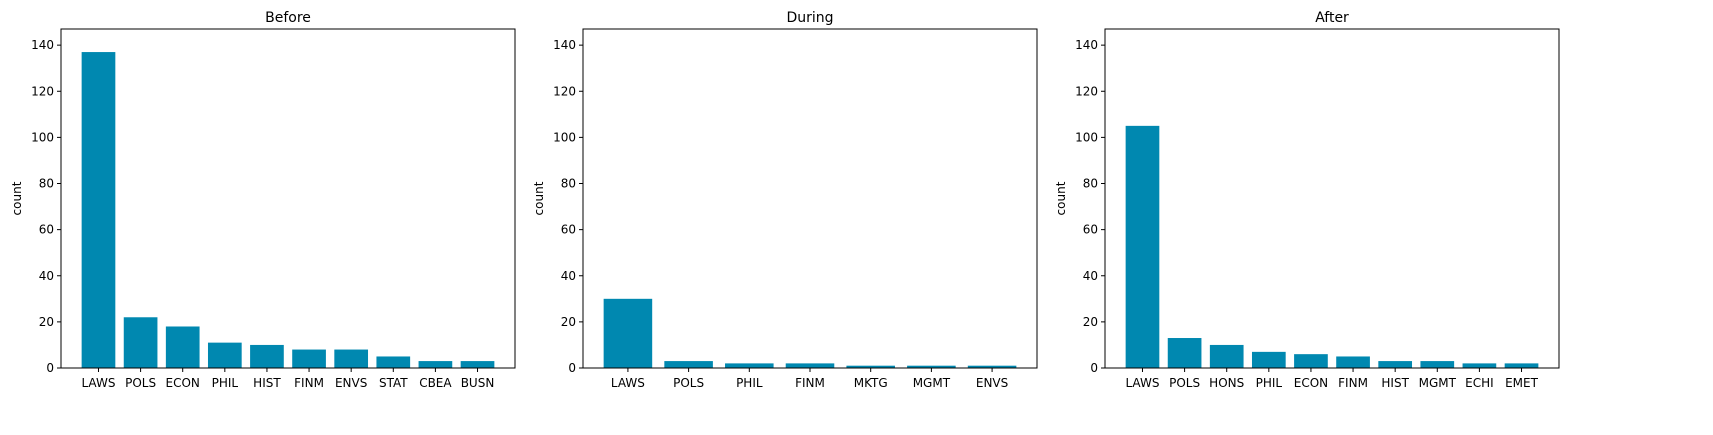 The height and width of the screenshot is (435, 1713). I want to click on x-tick-label: CBEA, so click(435, 383).